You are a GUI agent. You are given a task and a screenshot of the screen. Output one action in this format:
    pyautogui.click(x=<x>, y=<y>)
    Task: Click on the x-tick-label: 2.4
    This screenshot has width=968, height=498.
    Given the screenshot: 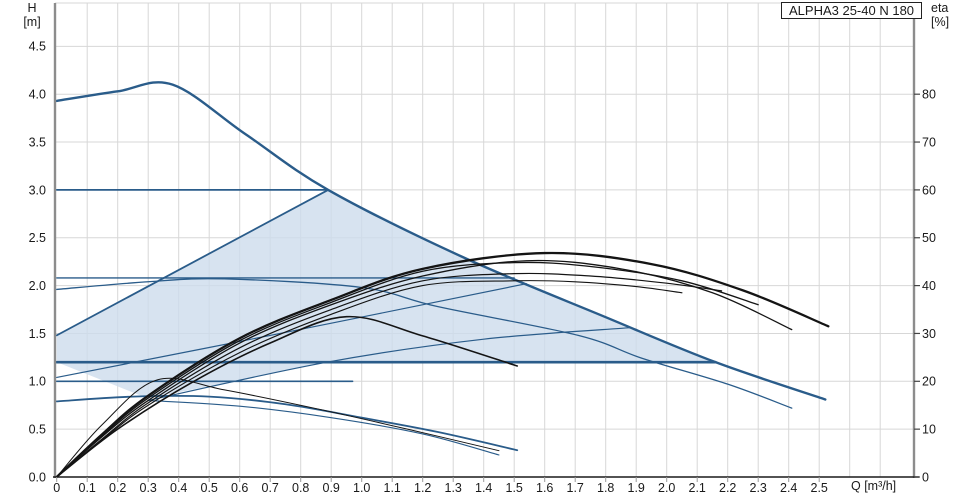 What is the action you would take?
    pyautogui.click(x=788, y=488)
    